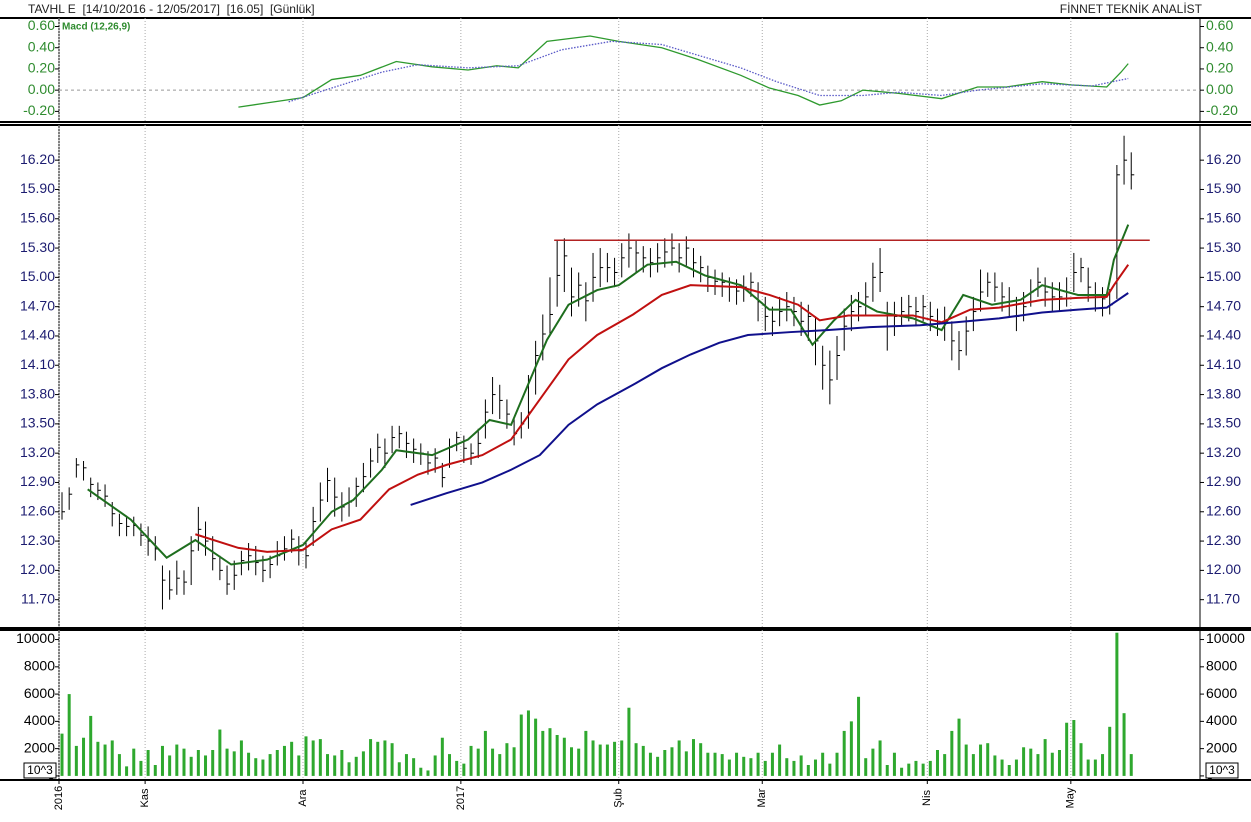  I want to click on y-tick-label: 11.70, so click(38, 598).